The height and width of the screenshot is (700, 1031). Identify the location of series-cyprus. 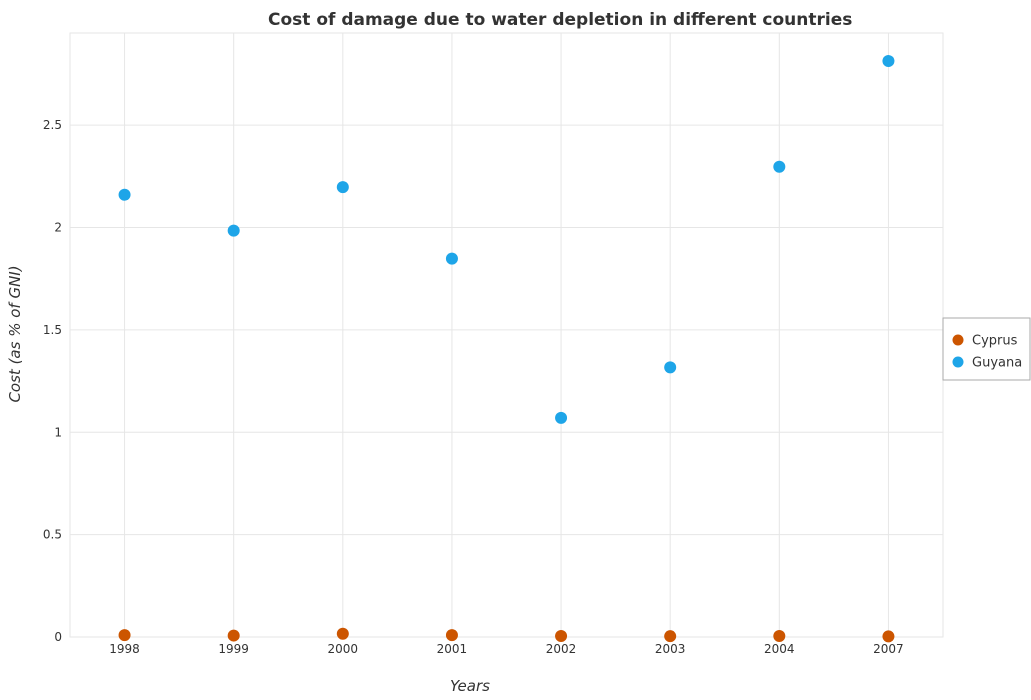
(506, 635).